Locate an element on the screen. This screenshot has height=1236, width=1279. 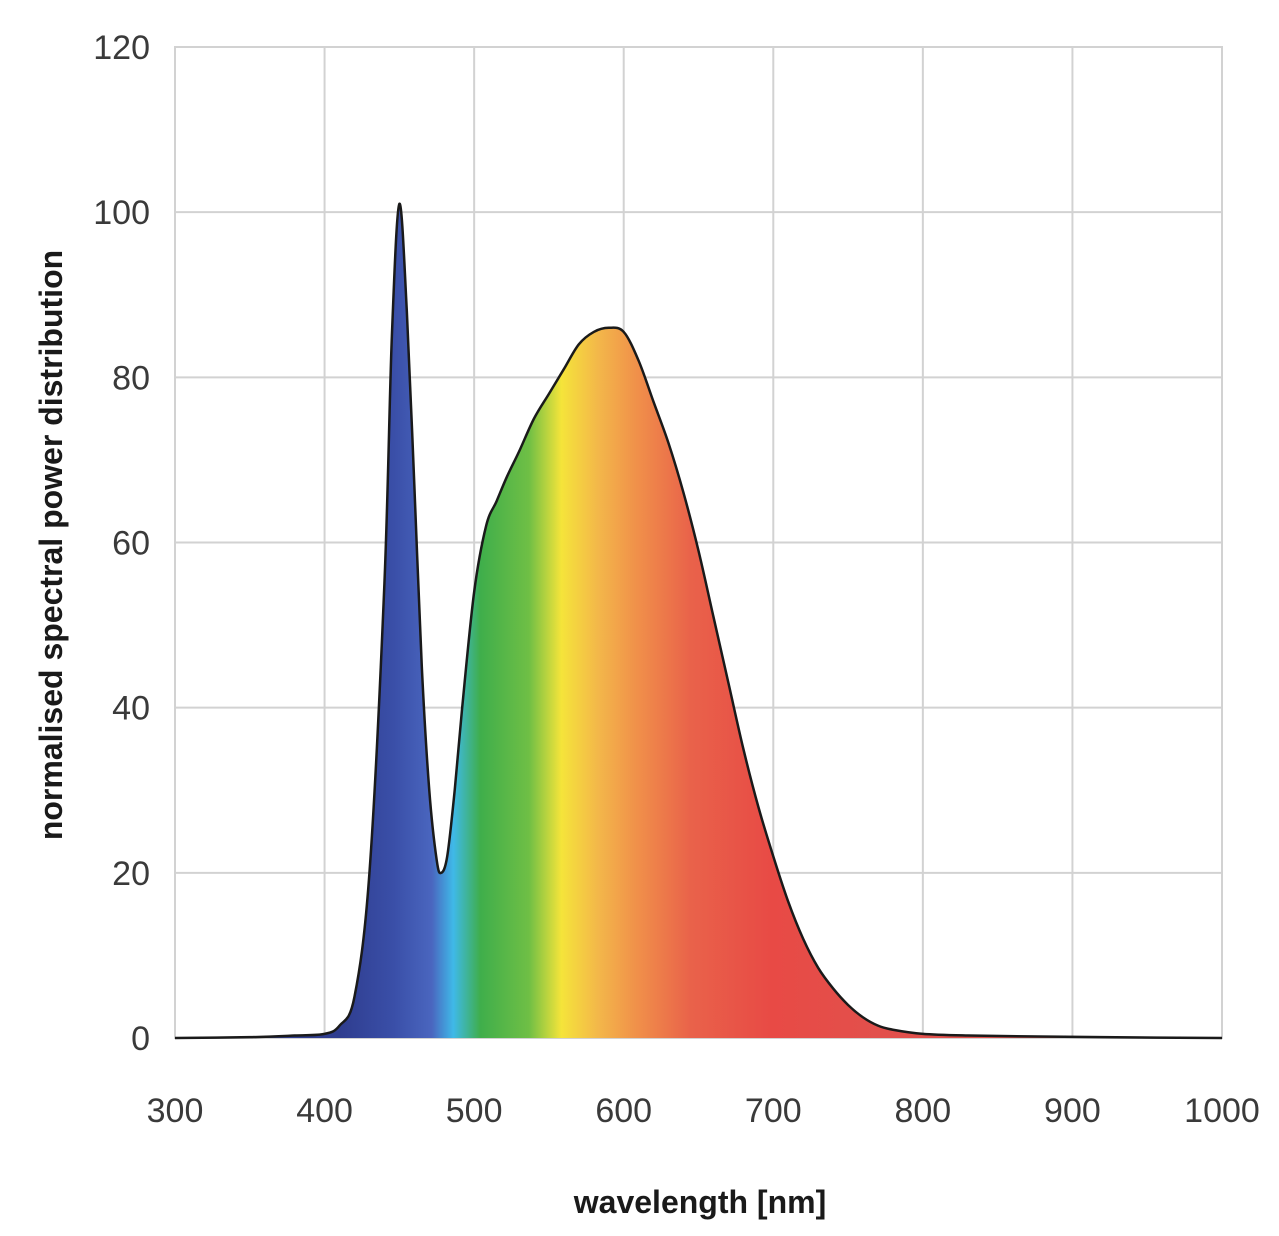
y-axis-title: normalised spectral power distribution is located at coordinates (51, 545).